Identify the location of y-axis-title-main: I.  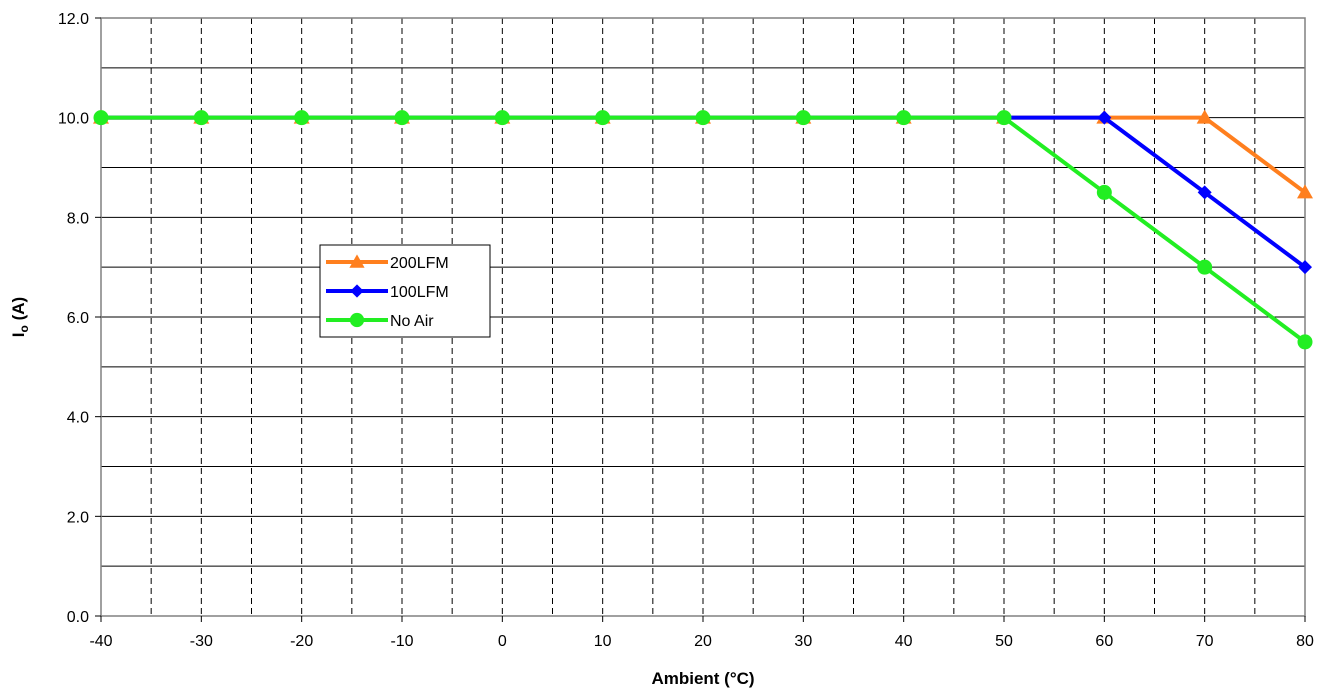
(18, 334).